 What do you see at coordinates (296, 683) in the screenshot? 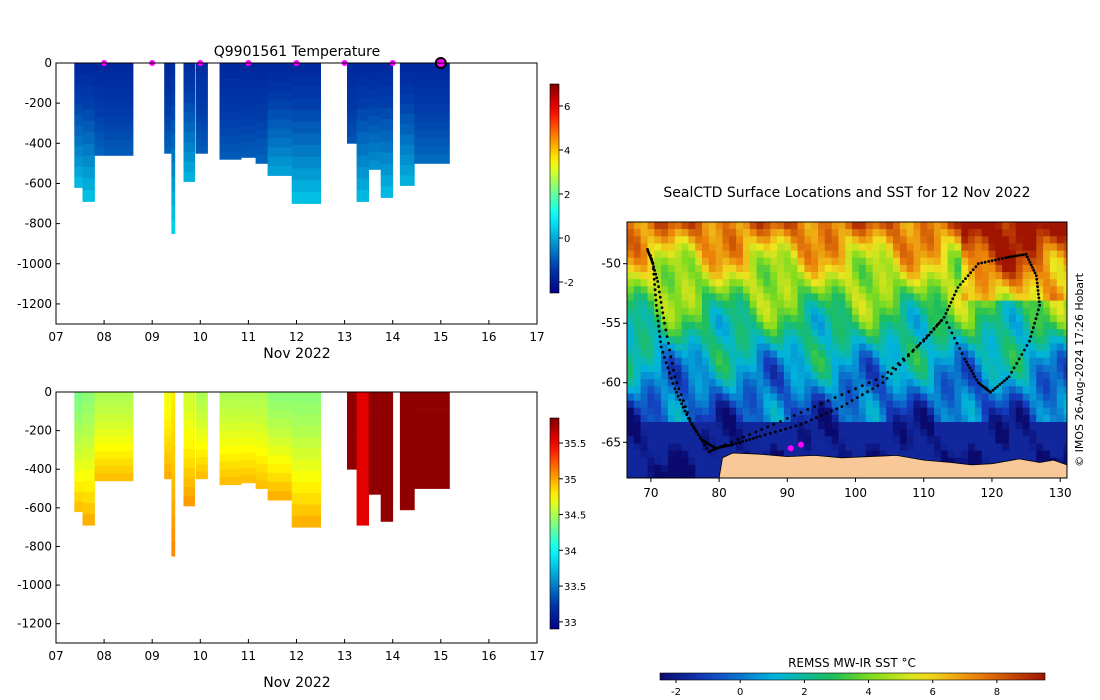
I see `salinity-x-label: Nov 2022` at bounding box center [296, 683].